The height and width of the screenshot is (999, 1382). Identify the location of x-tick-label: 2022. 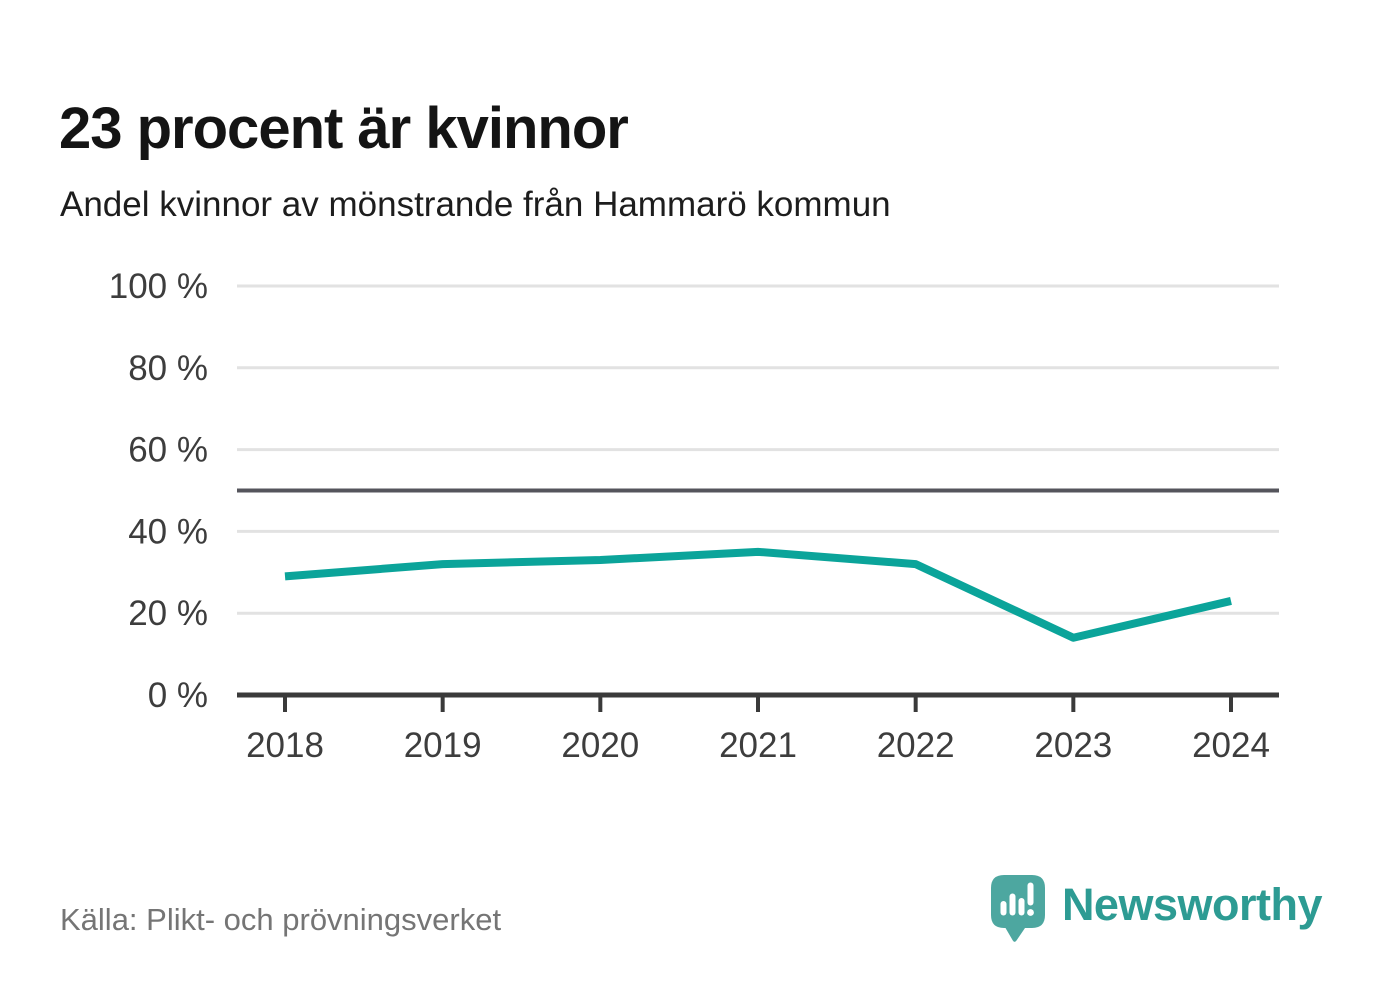
(916, 745).